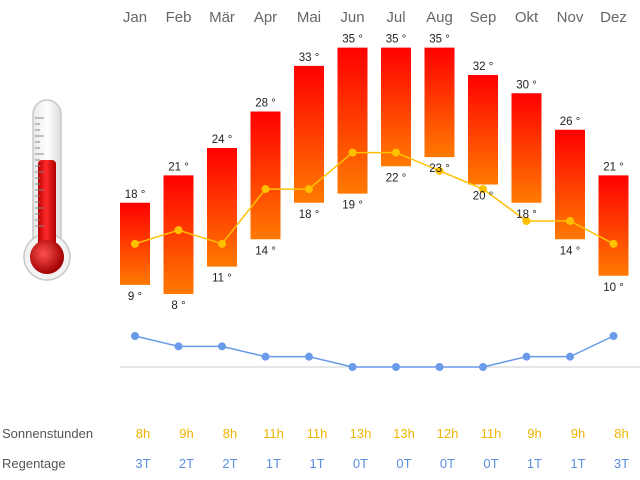  What do you see at coordinates (570, 17) in the screenshot?
I see `month-label: Nov` at bounding box center [570, 17].